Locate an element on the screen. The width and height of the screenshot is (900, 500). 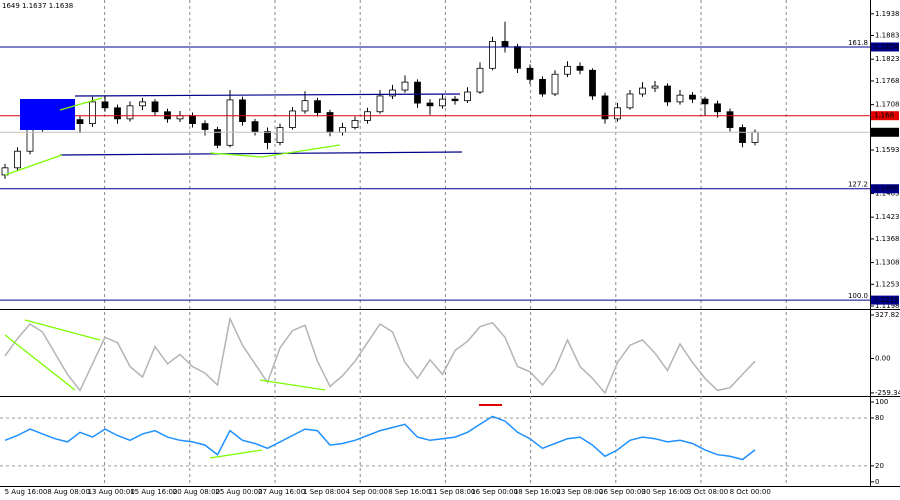
y-tick-label: 327.826 is located at coordinates (887, 315).